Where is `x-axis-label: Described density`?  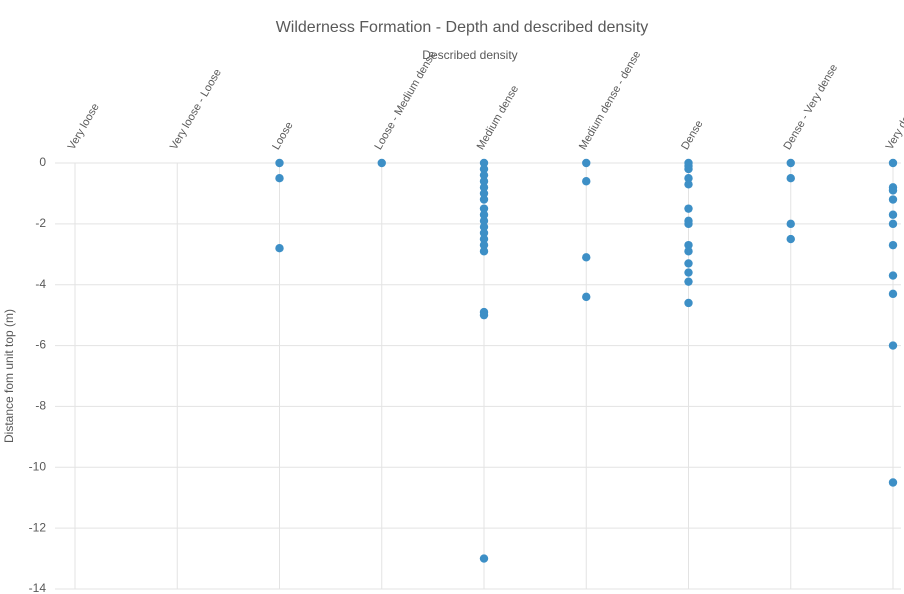
x-axis-label: Described density is located at coordinates (469, 55).